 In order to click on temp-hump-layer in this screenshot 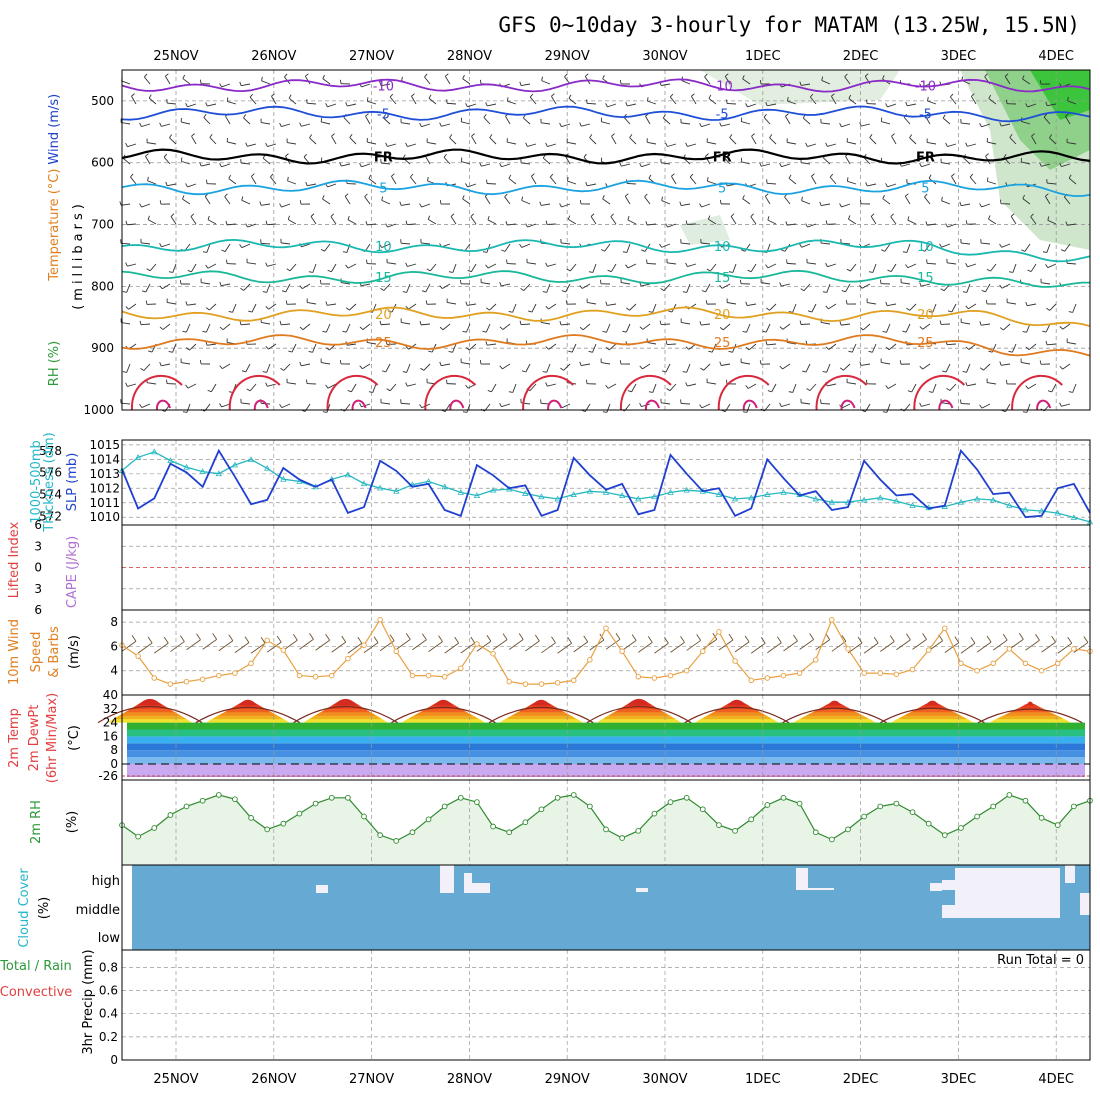, I will do `click(932, 705)`.